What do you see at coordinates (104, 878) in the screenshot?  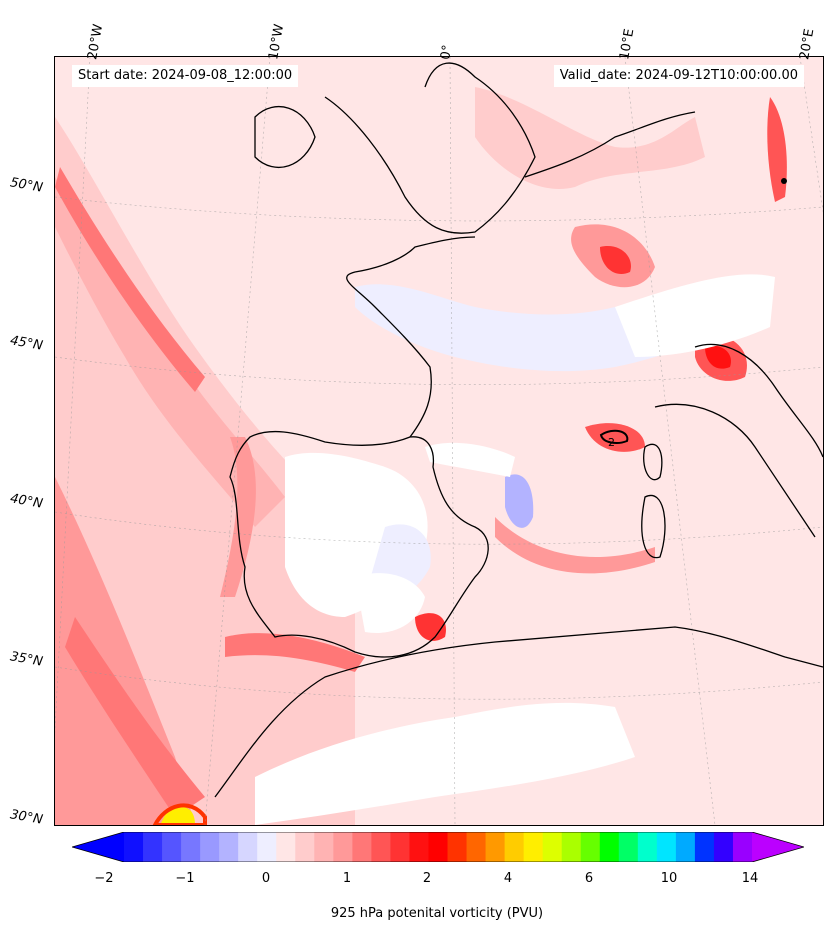 I see `colorbar-tick: −2` at bounding box center [104, 878].